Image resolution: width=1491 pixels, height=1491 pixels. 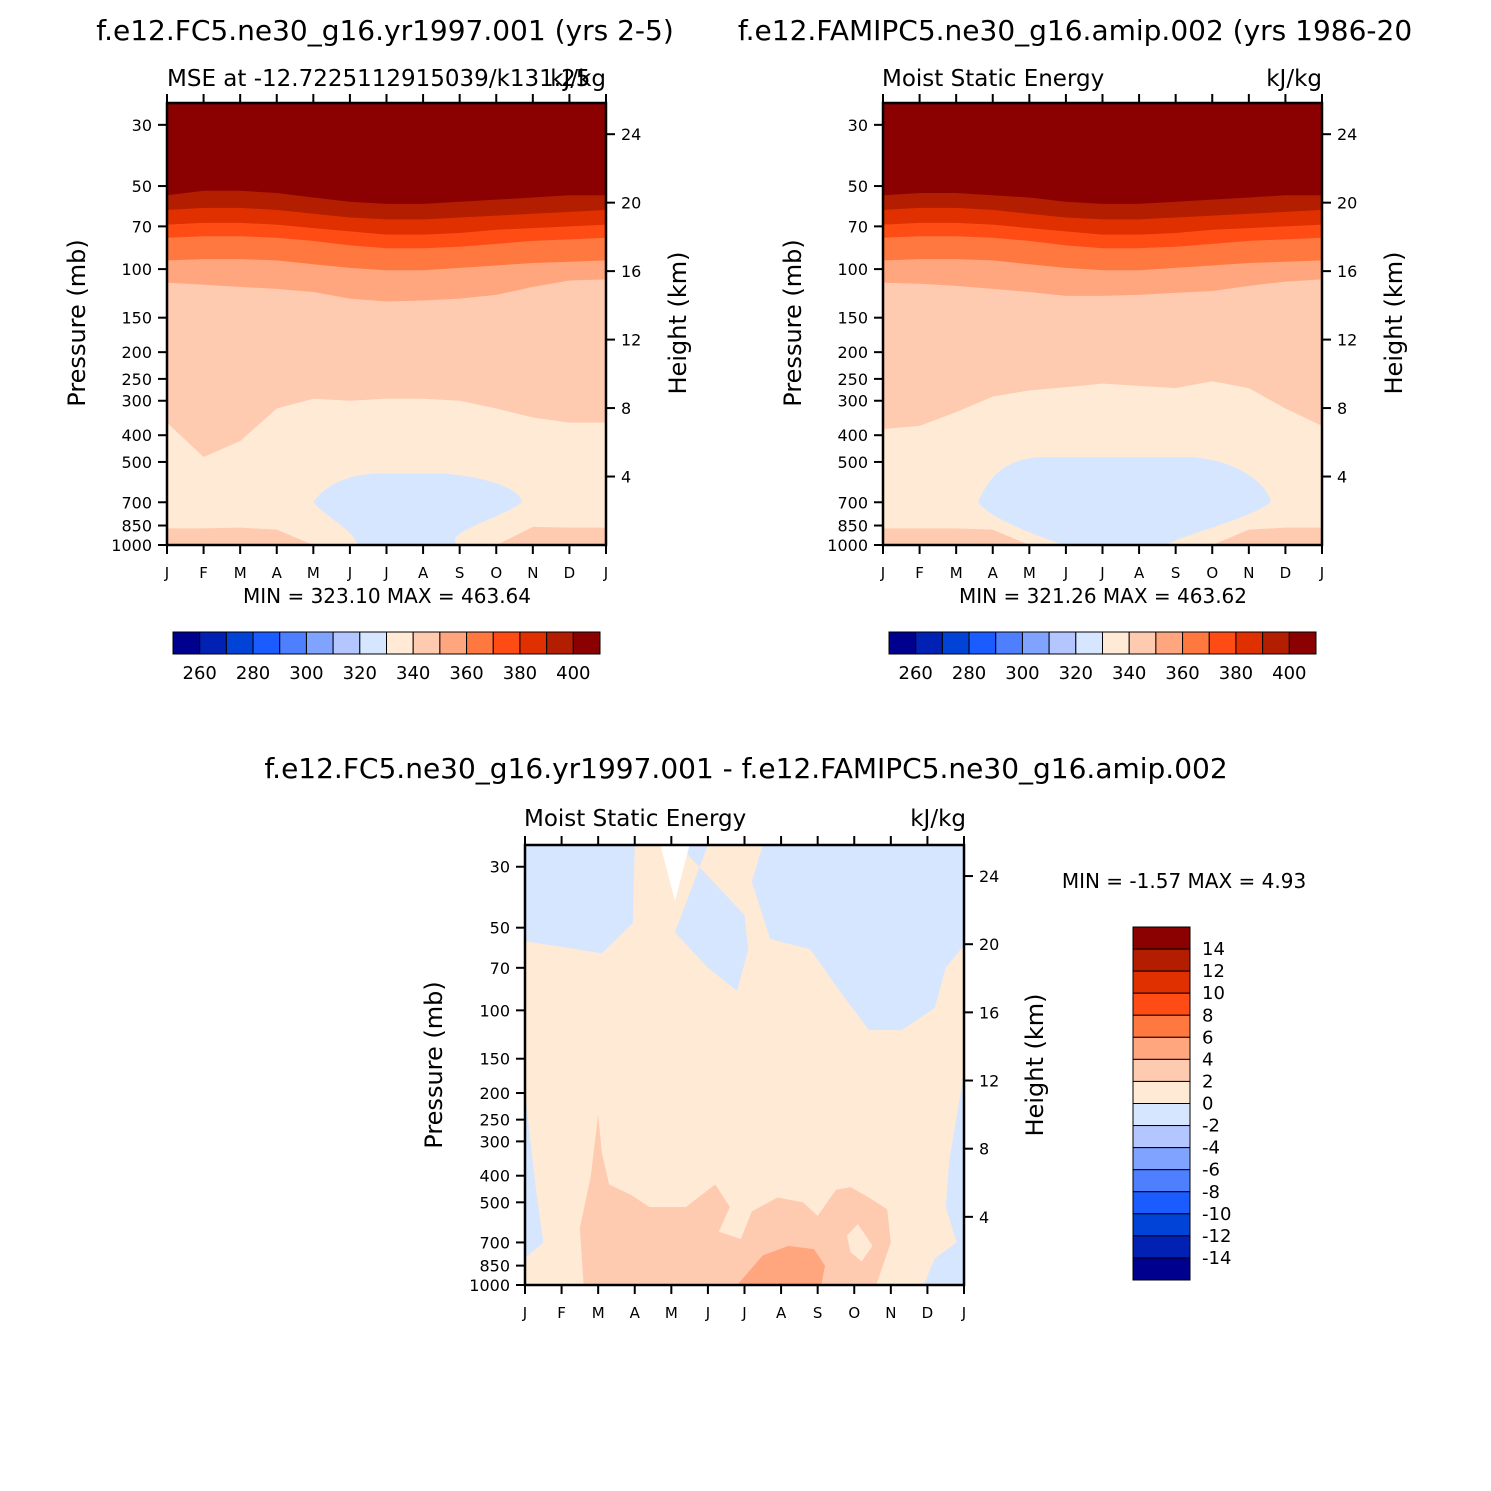 What do you see at coordinates (1347, 271) in the screenshot?
I see `y2-tick-label: 16` at bounding box center [1347, 271].